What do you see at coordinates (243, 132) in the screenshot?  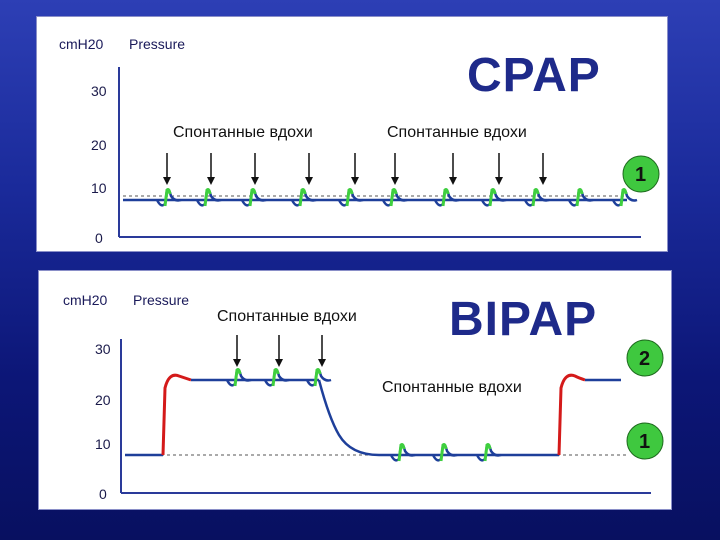 I see `cpap-annotation-left: Спонтанные вдохи` at bounding box center [243, 132].